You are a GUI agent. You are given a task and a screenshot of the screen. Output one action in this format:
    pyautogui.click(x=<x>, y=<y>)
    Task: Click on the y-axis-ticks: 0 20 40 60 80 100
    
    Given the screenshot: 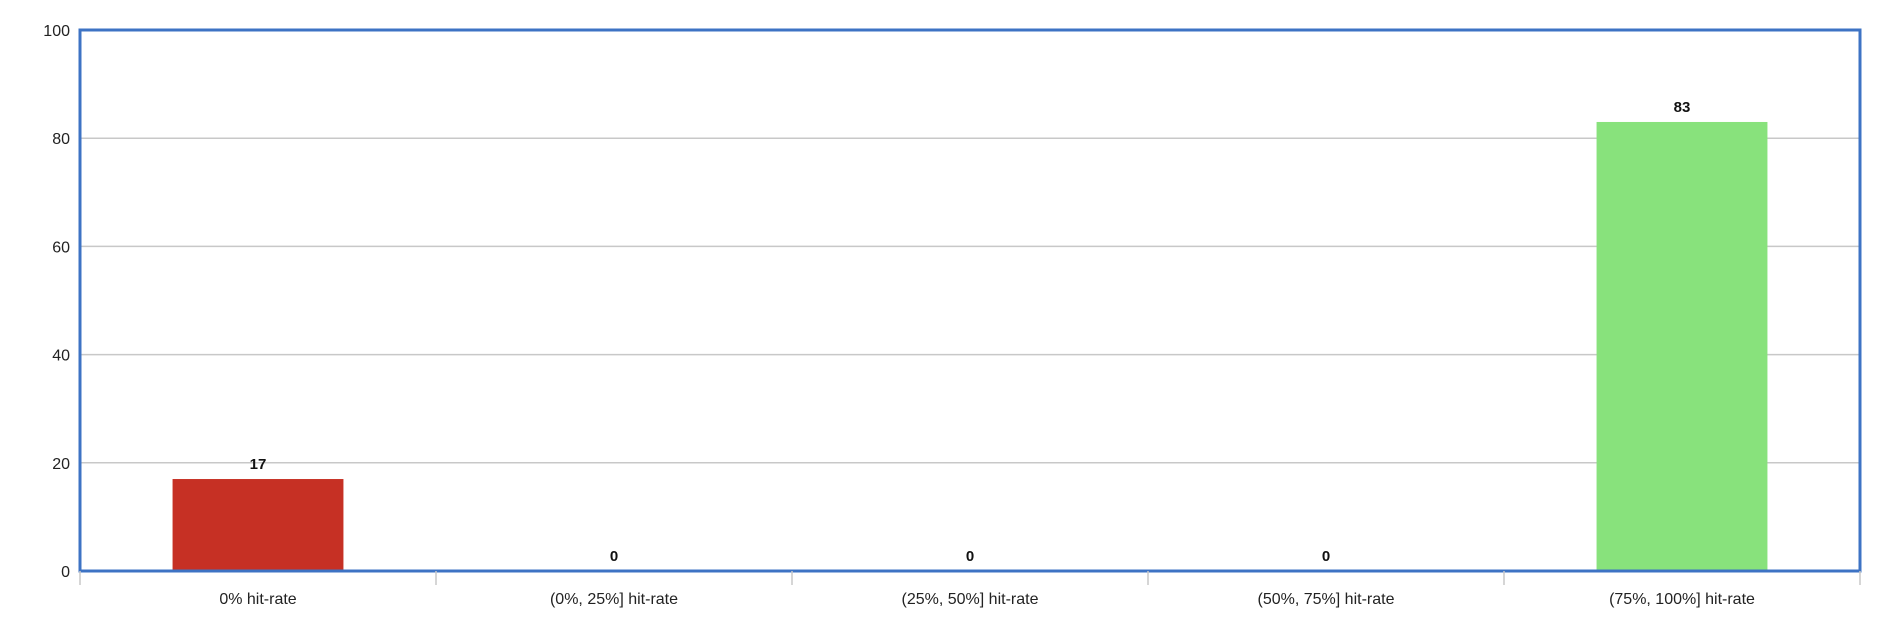 What is the action you would take?
    pyautogui.click(x=56, y=302)
    